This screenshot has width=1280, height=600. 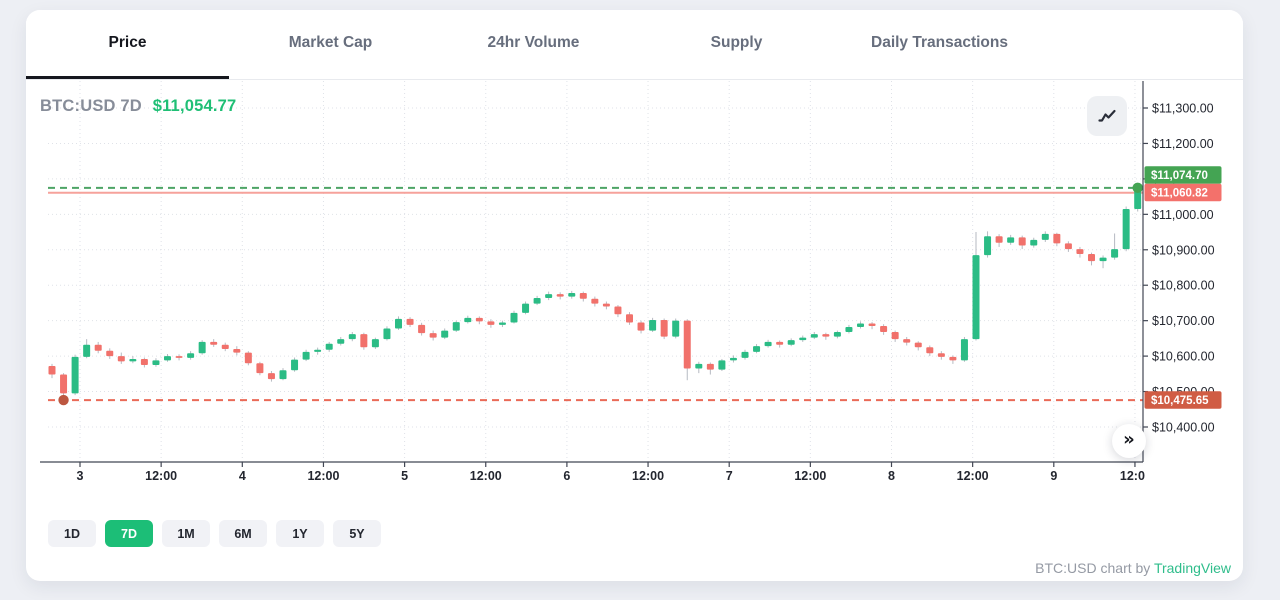 What do you see at coordinates (80, 476) in the screenshot?
I see `svg-text: 3` at bounding box center [80, 476].